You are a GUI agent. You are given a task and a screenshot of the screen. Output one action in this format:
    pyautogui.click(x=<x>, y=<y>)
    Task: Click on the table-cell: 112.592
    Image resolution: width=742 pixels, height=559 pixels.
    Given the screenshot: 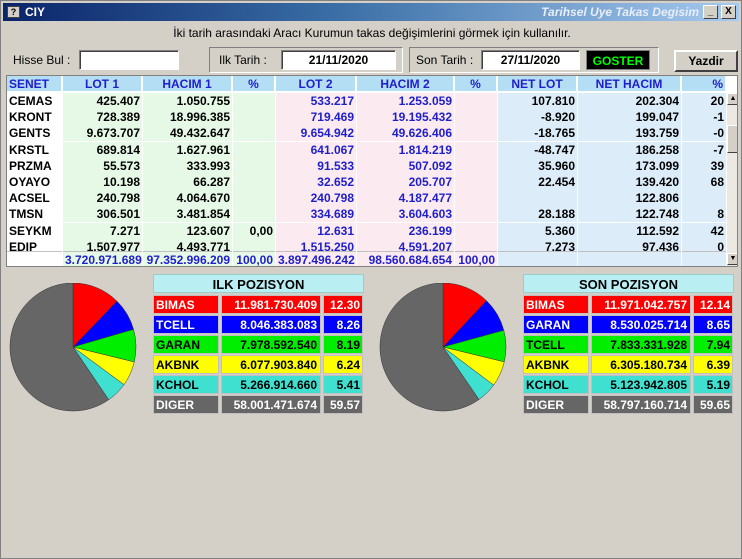 What is the action you would take?
    pyautogui.click(x=629, y=230)
    